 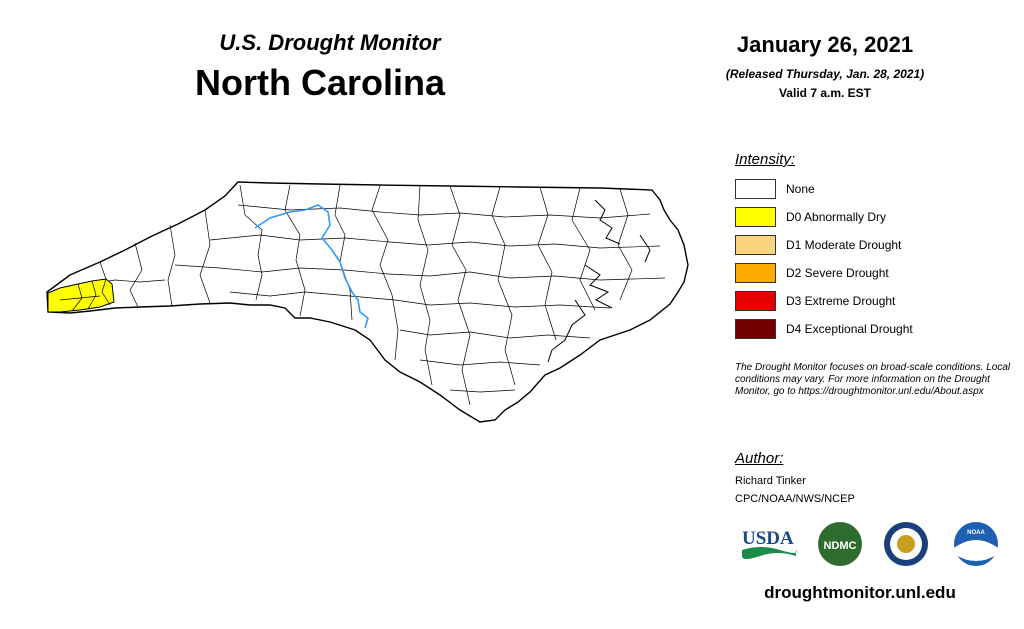 What do you see at coordinates (319, 82) in the screenshot?
I see `state-title: North Carolina` at bounding box center [319, 82].